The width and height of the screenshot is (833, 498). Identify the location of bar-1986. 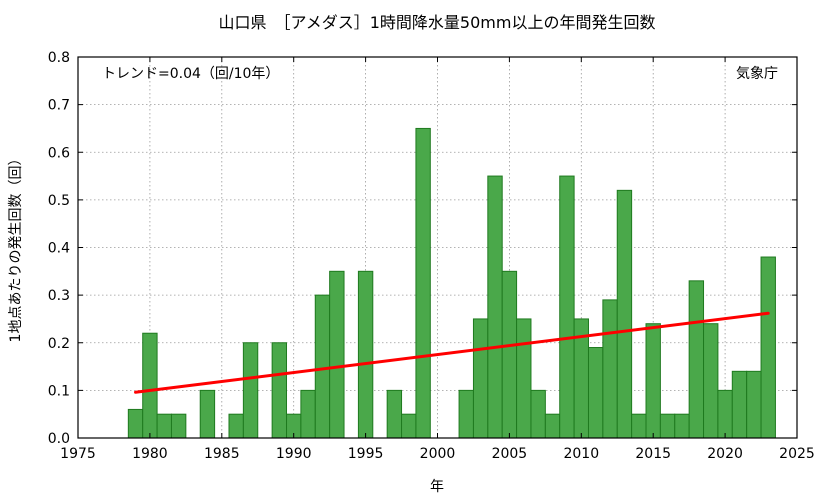
(236, 426).